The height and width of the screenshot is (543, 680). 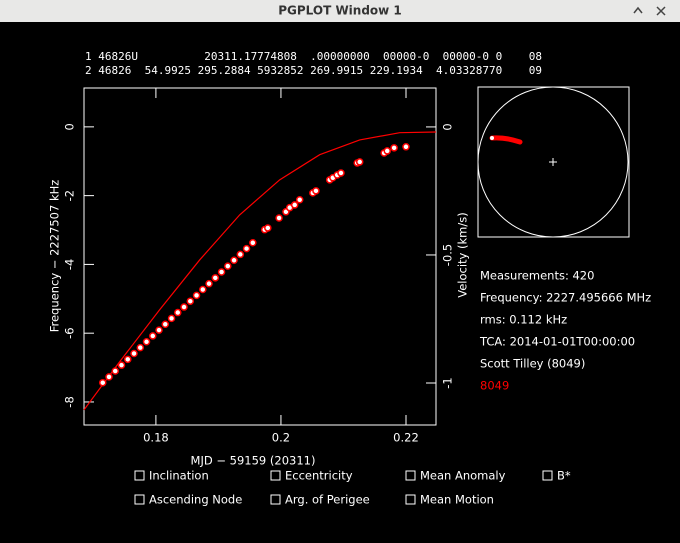 What do you see at coordinates (463, 254) in the screenshot?
I see `y2-axis-label: Velocity (km/s)` at bounding box center [463, 254].